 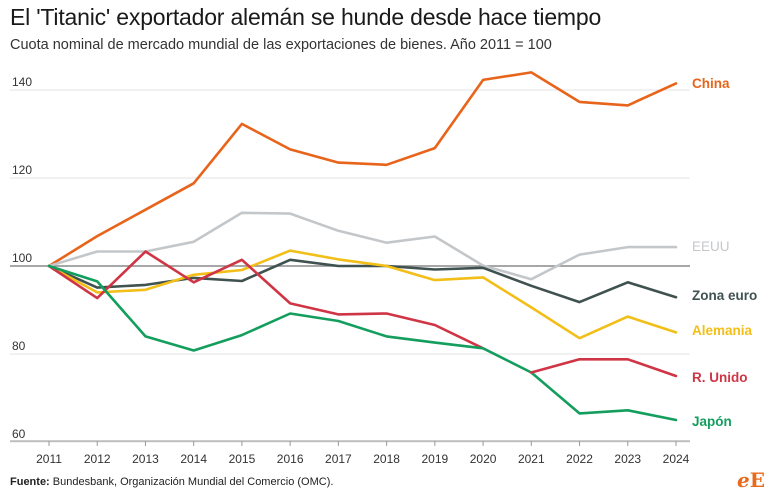 What do you see at coordinates (97, 459) in the screenshot?
I see `x-tick-label: 2012` at bounding box center [97, 459].